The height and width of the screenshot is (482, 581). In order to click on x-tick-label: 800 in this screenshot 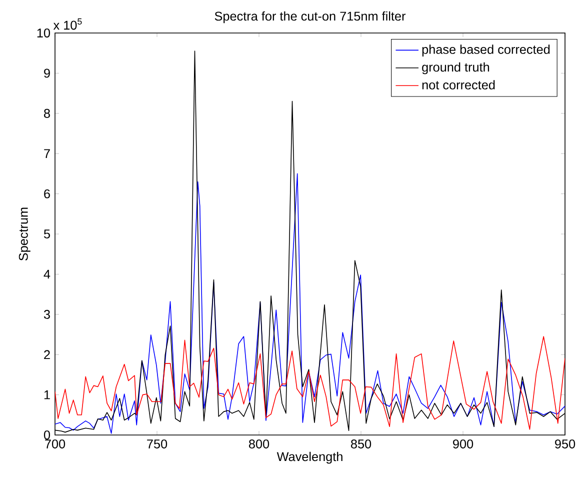, I will do `click(259, 443)`.